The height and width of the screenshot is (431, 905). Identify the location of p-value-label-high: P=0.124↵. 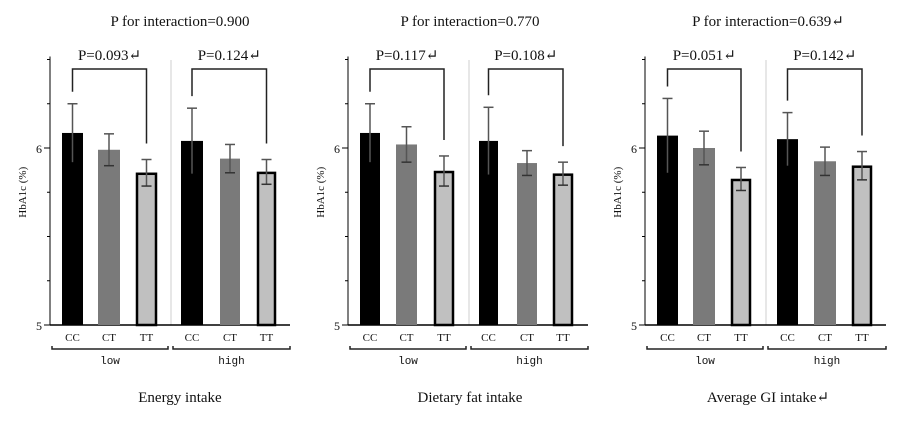
(229, 56).